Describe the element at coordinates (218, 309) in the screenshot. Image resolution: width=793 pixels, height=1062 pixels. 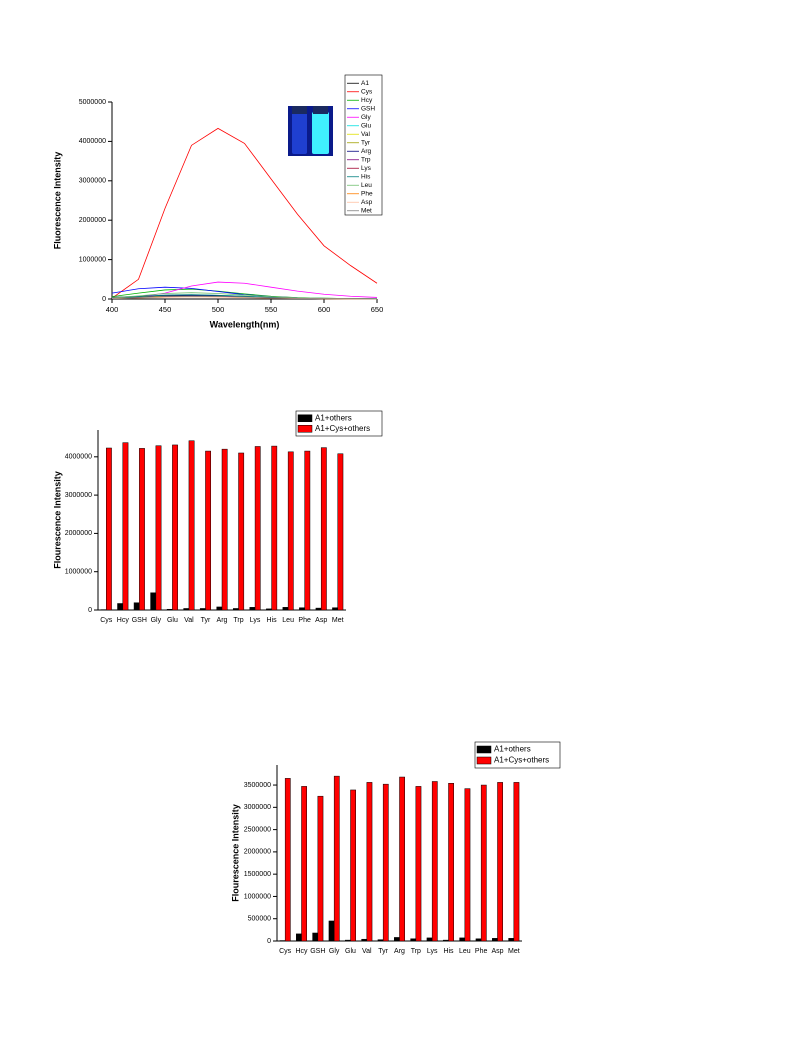
I see `x-tick-label: 500` at that location.